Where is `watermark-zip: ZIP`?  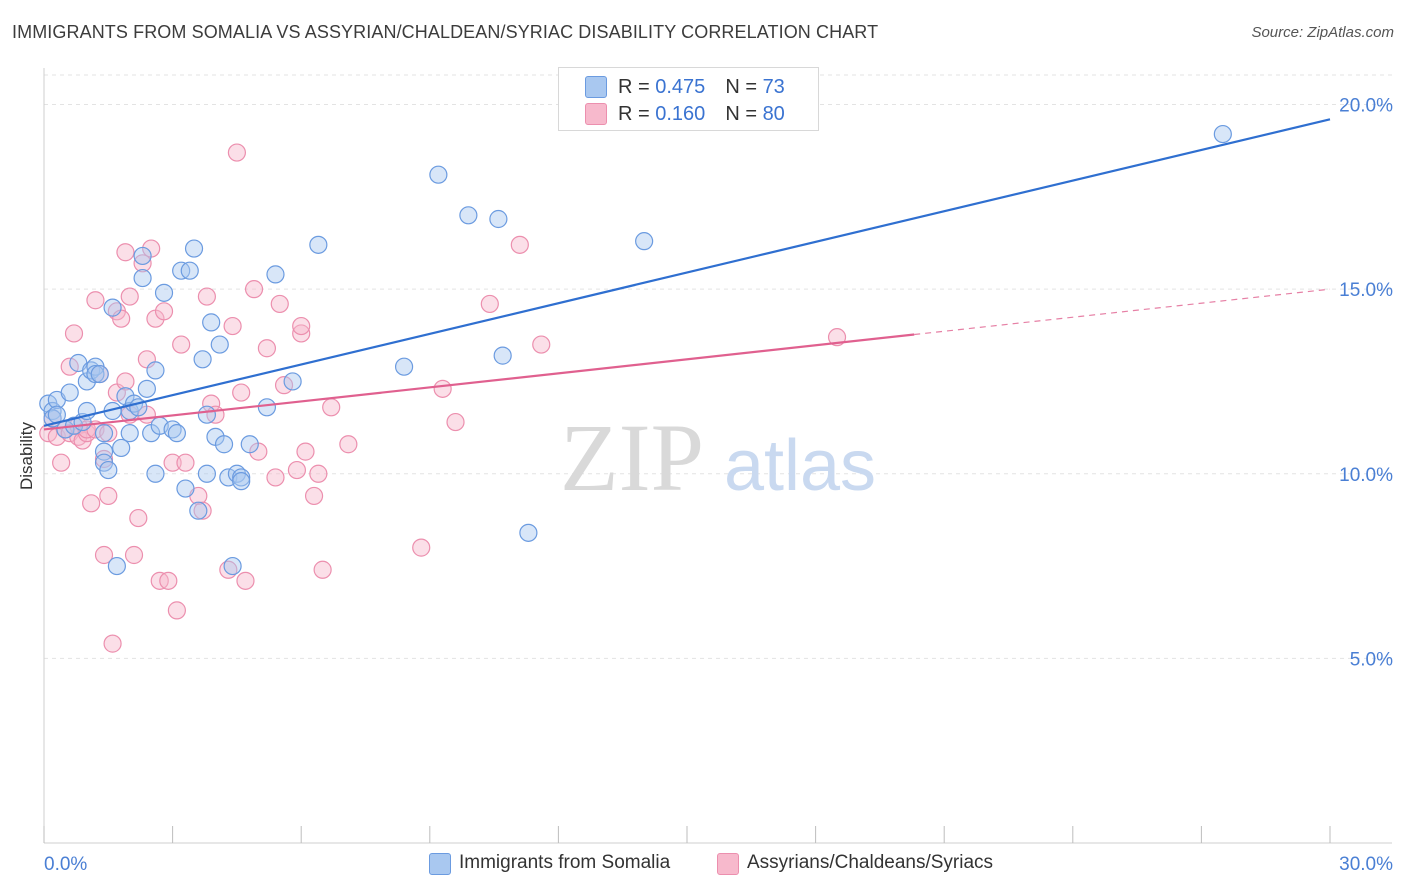 watermark-zip: ZIP is located at coordinates (632, 457).